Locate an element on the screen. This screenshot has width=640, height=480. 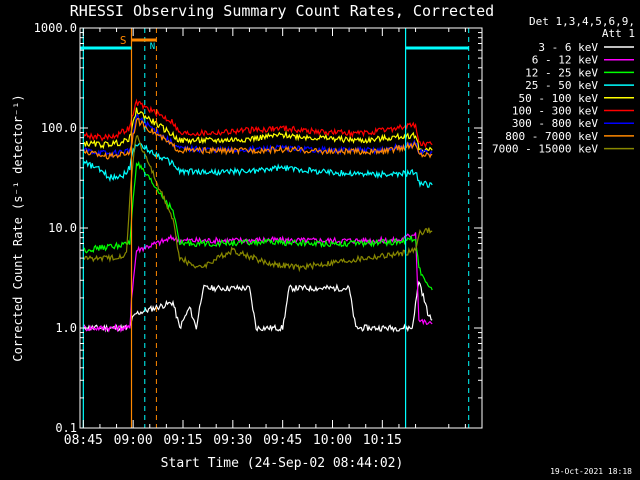
x-tick-label: 09:00 is located at coordinates (133, 440).